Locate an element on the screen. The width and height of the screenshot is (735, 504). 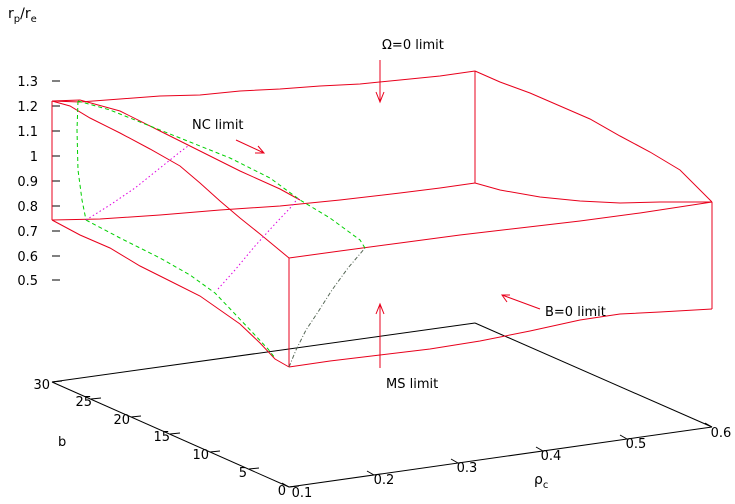
z-tick-labels: 0.5 0.6 0.7 0.8 0.9 1 1.1 1.2 1.3 is located at coordinates (27, 182).